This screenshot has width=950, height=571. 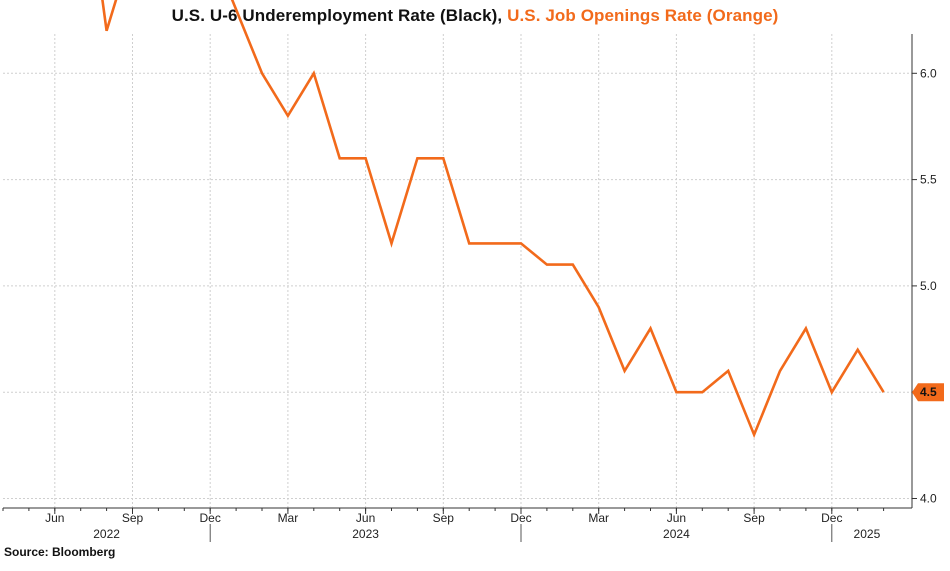 I want to click on y-tick-label: 6.0, so click(x=928, y=73).